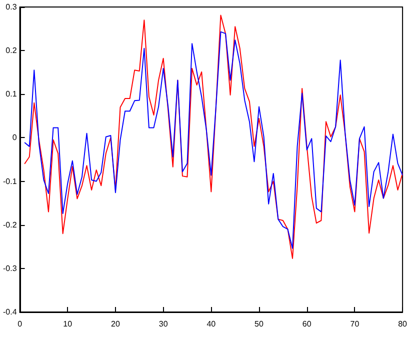 This screenshot has height=338, width=410. What do you see at coordinates (10, 268) in the screenshot?
I see `y-tick-label: -0.3` at bounding box center [10, 268].